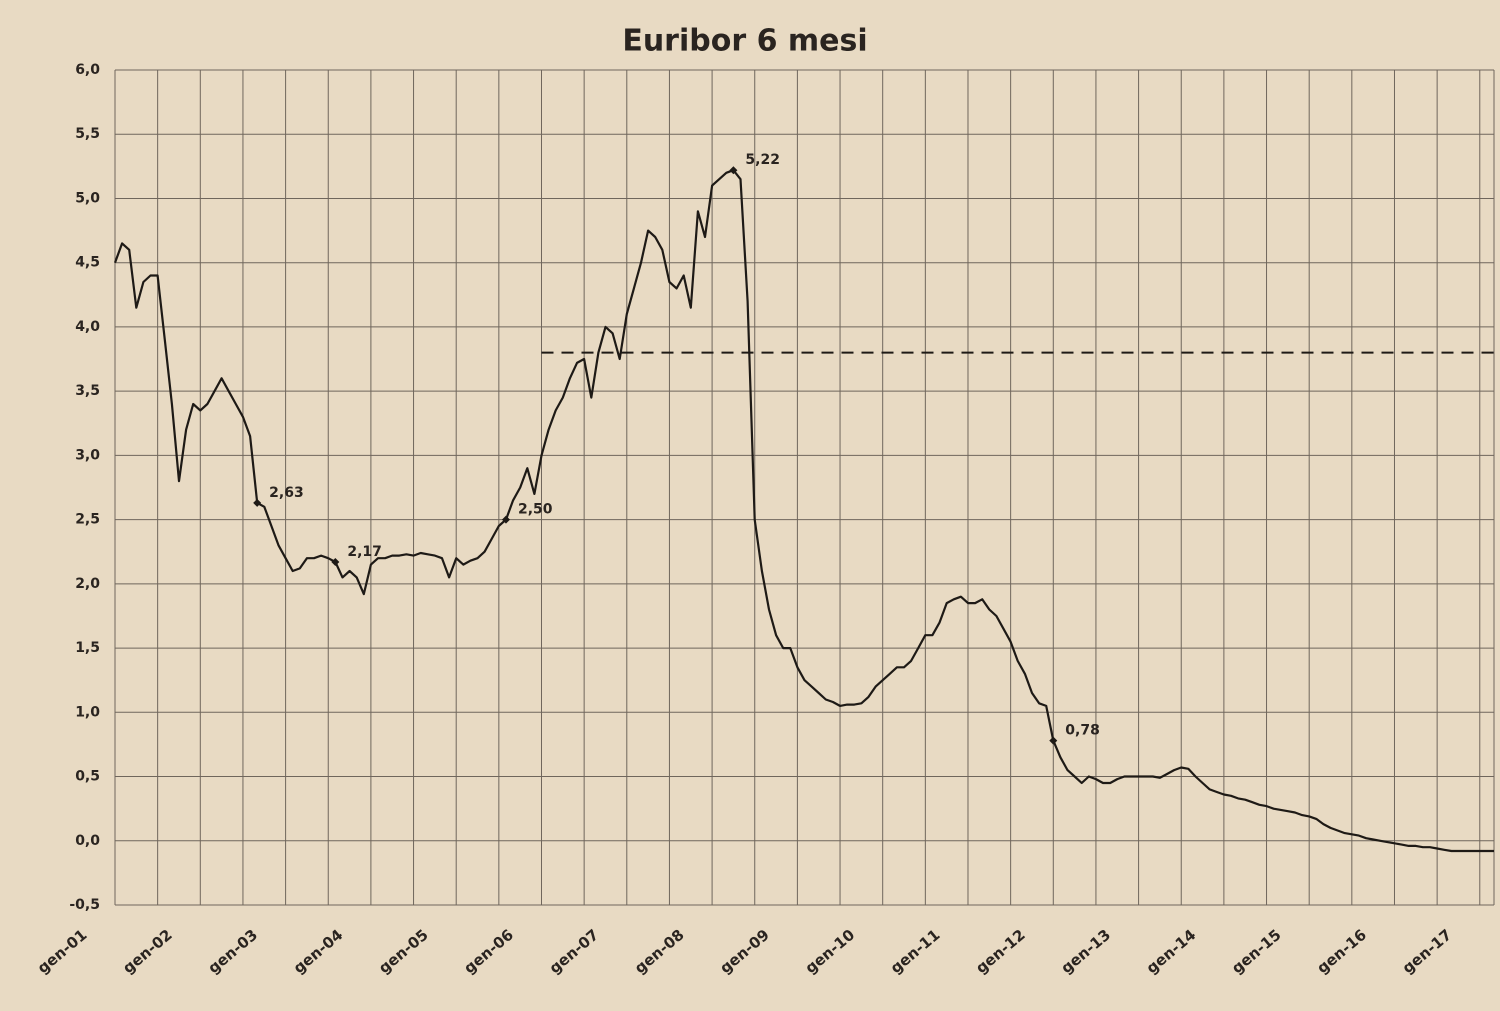  I want to click on y-tick-label: 2,0, so click(87, 584).